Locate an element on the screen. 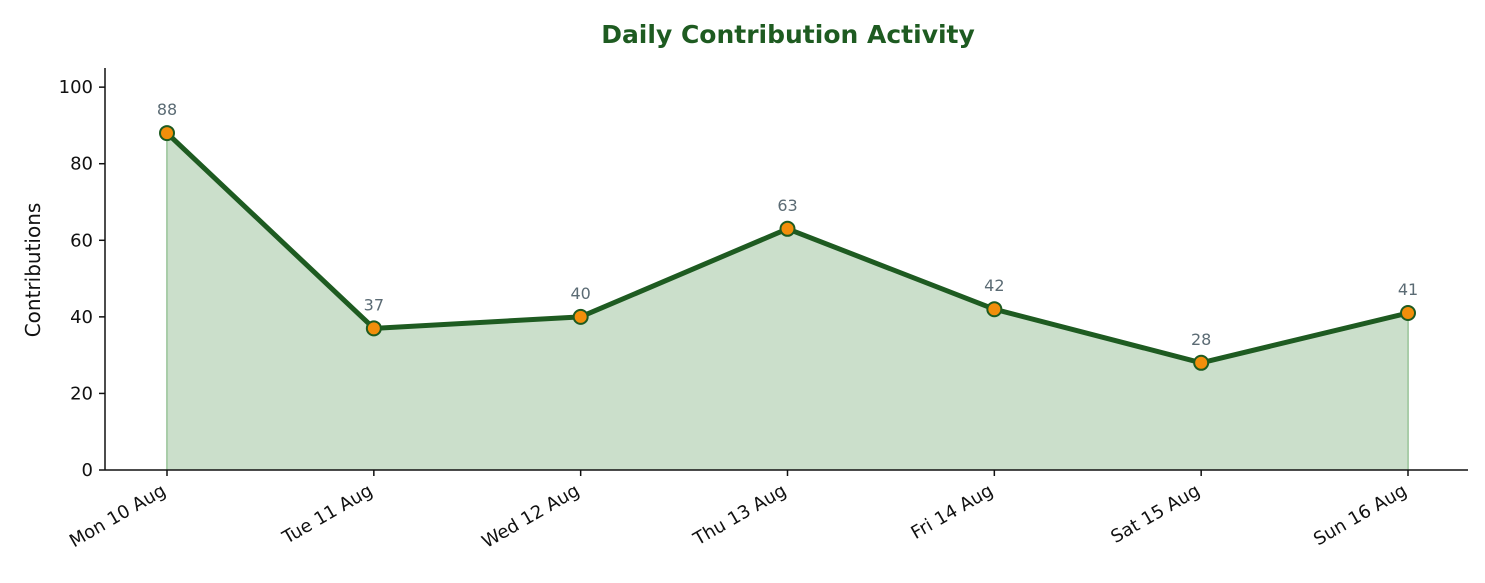 The width and height of the screenshot is (1485, 583). data-label: 40 is located at coordinates (580, 293).